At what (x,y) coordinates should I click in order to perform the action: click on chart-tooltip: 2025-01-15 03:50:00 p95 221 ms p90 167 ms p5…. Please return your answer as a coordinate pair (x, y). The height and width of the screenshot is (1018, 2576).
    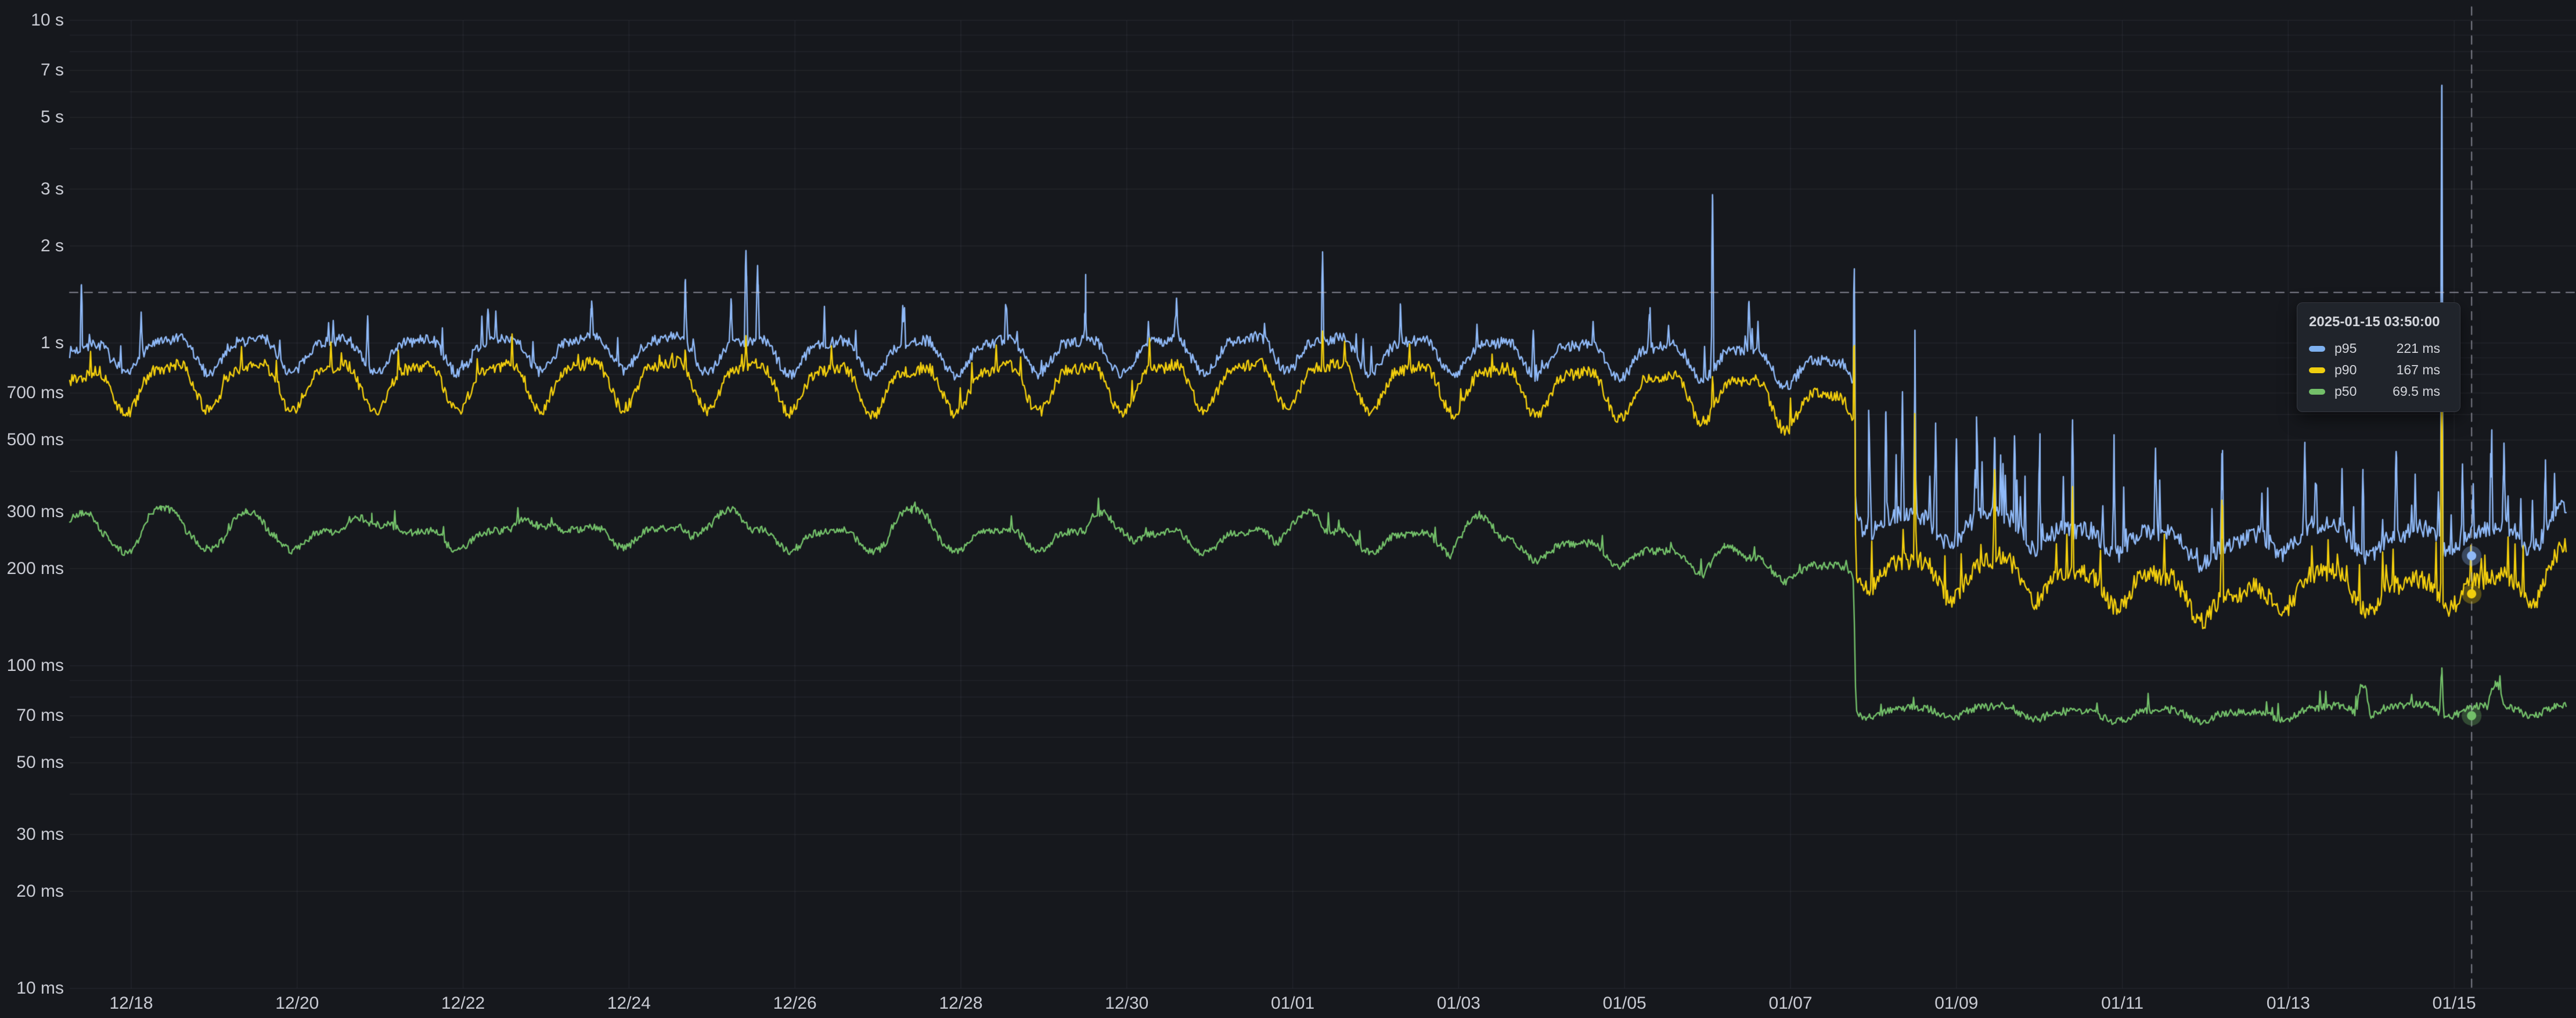
    Looking at the image, I should click on (2378, 357).